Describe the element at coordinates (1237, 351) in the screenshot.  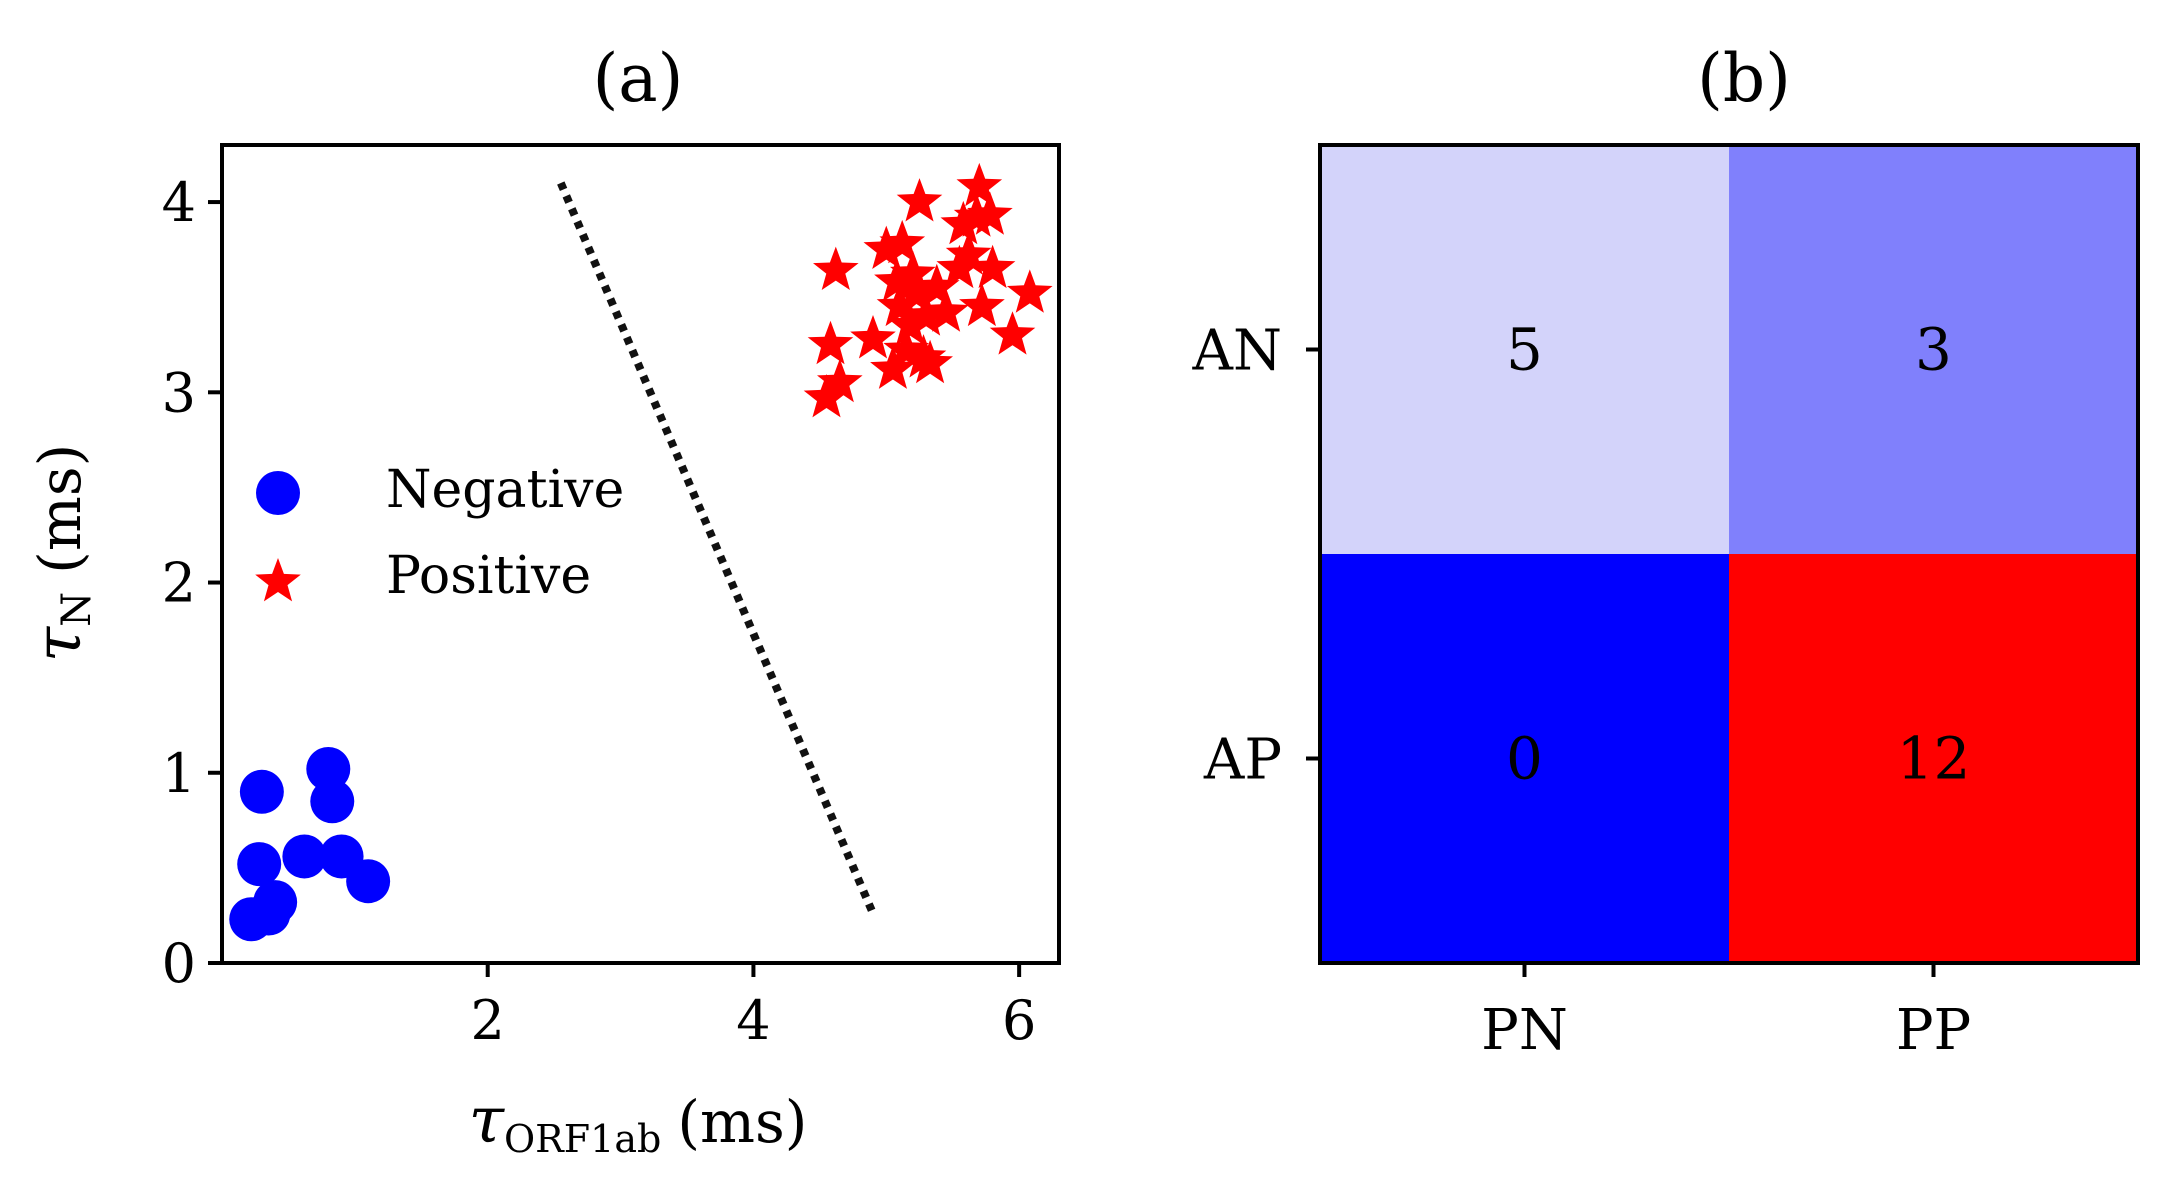
I see `y-category-label: AN` at that location.